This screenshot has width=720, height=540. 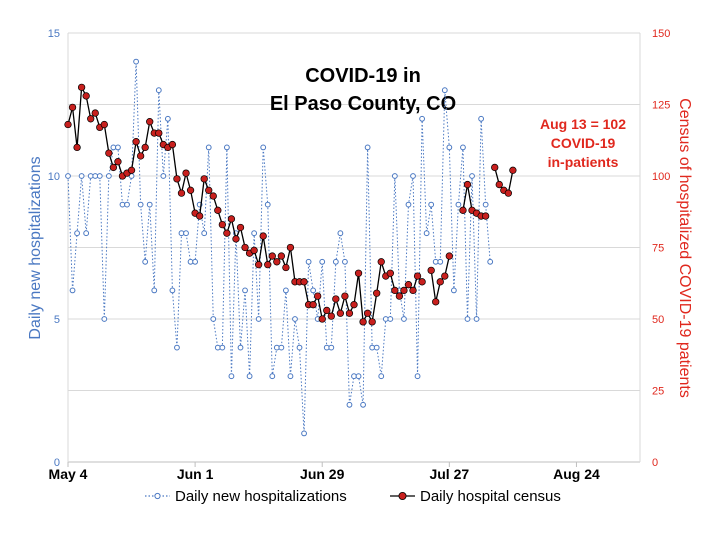 I want to click on y-axis-label-left: Daily new hospitalizations, so click(x=35, y=247).